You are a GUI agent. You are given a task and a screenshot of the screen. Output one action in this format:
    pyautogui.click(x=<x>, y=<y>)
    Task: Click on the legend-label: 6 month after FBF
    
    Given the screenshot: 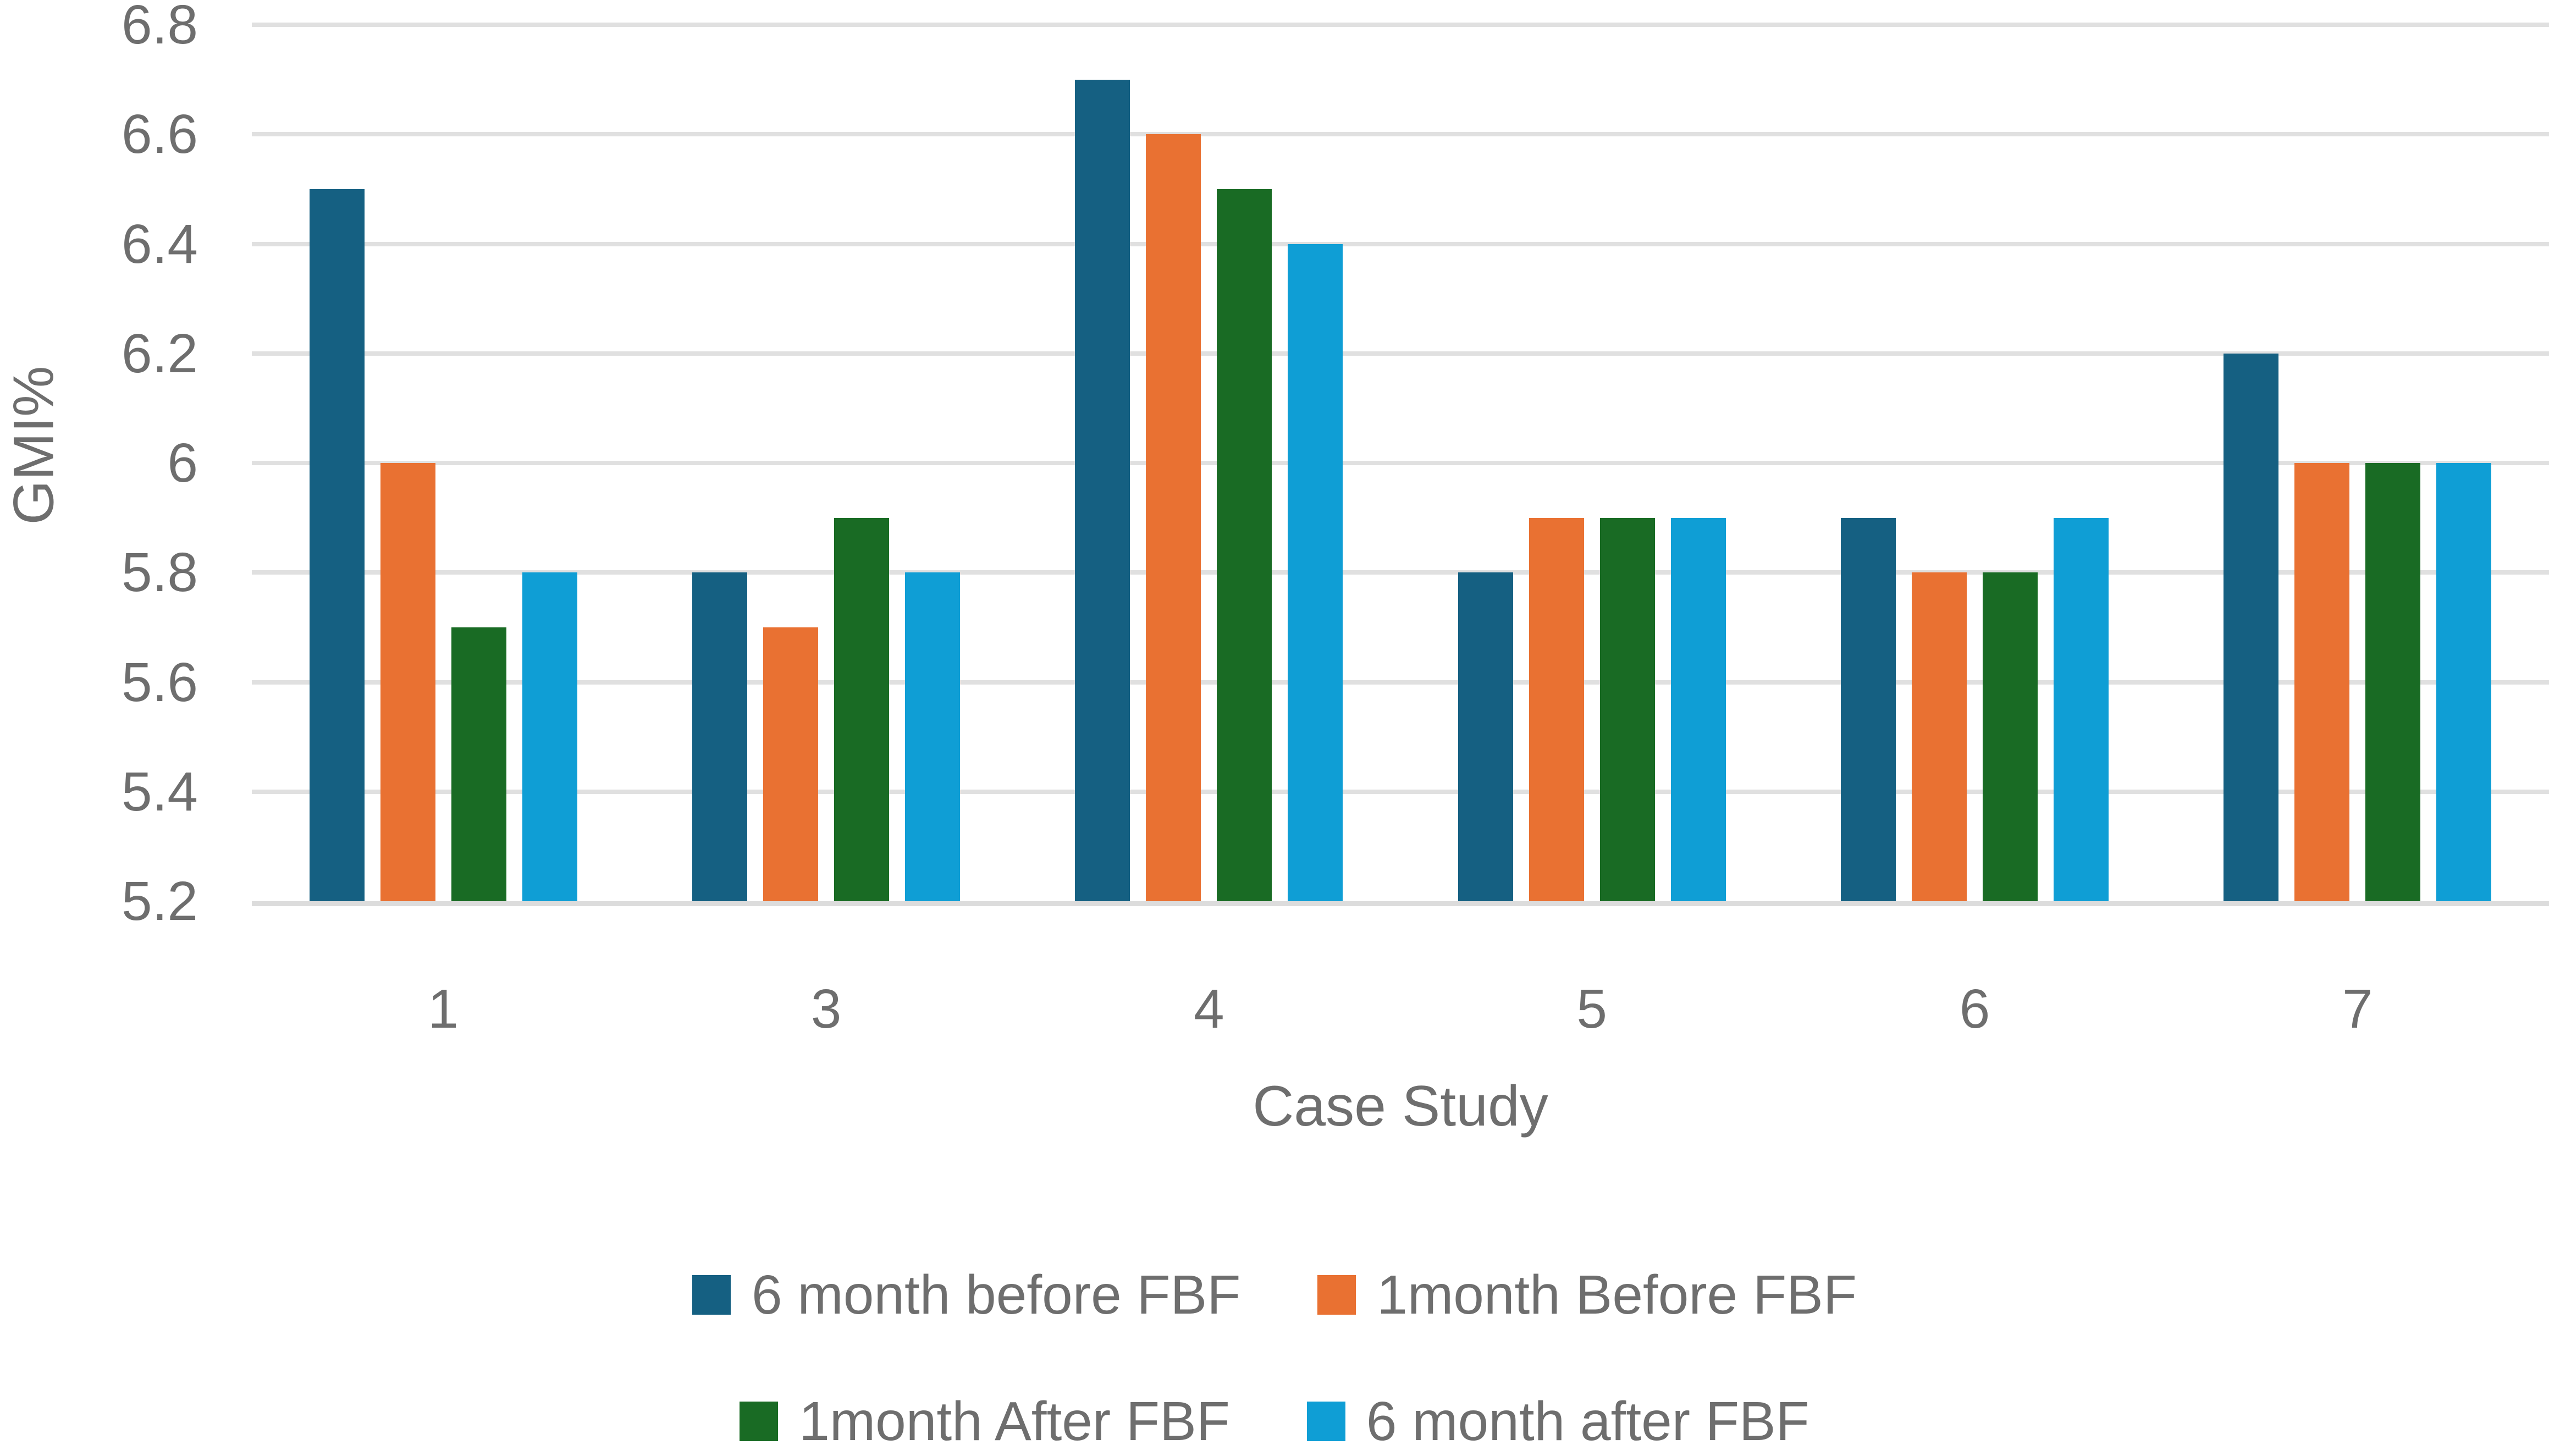 What is the action you would take?
    pyautogui.click(x=1587, y=1421)
    